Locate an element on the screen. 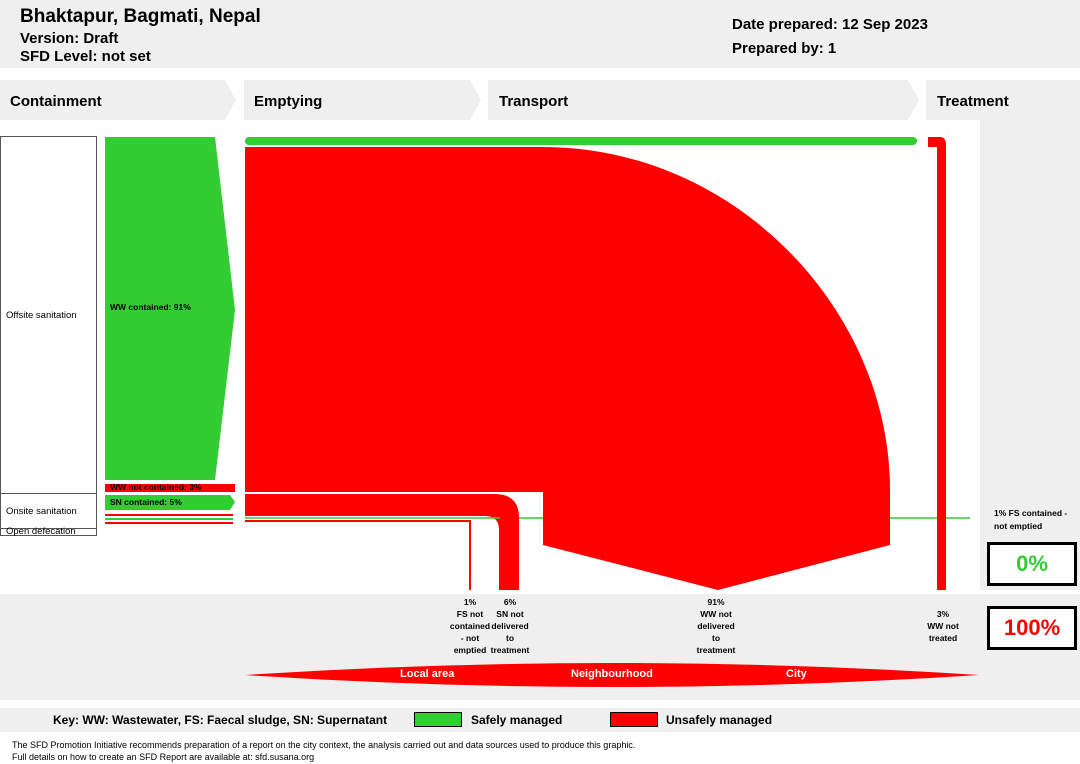 The height and width of the screenshot is (764, 1080). fs-not-contained-line is located at coordinates (169, 515).